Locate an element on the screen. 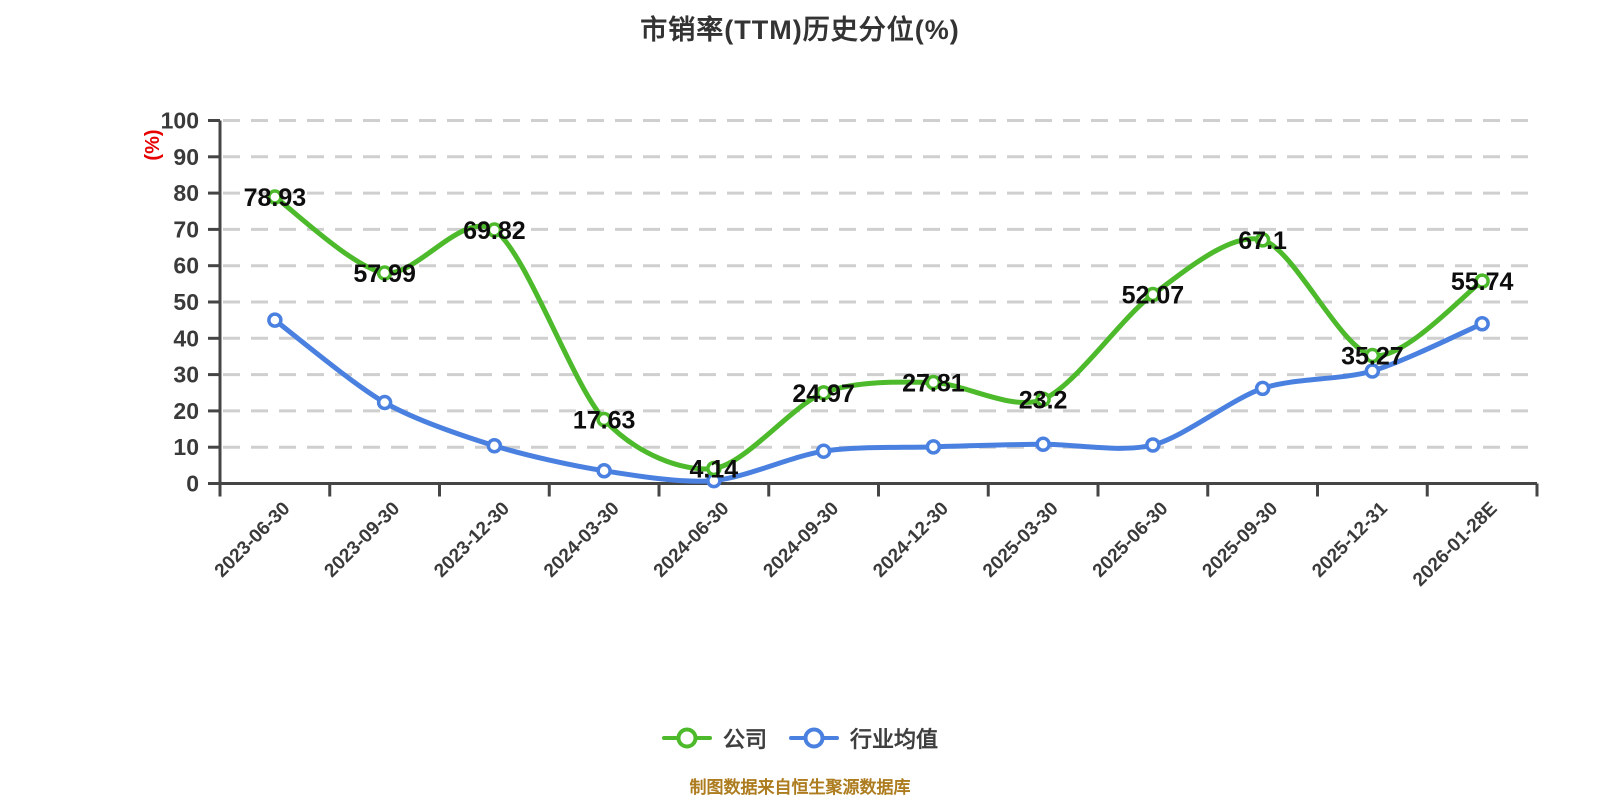 The image size is (1600, 800). legend-label-company: 公司 is located at coordinates (744, 739).